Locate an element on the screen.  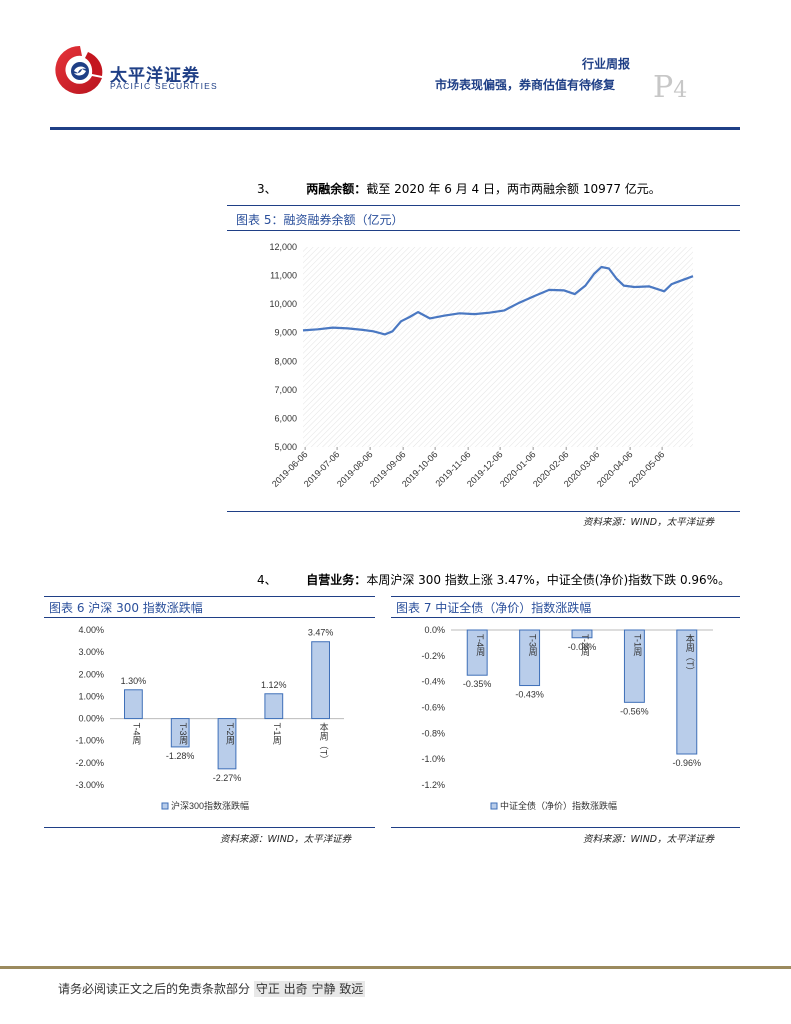
section4-index: 4、 is located at coordinates (267, 580).